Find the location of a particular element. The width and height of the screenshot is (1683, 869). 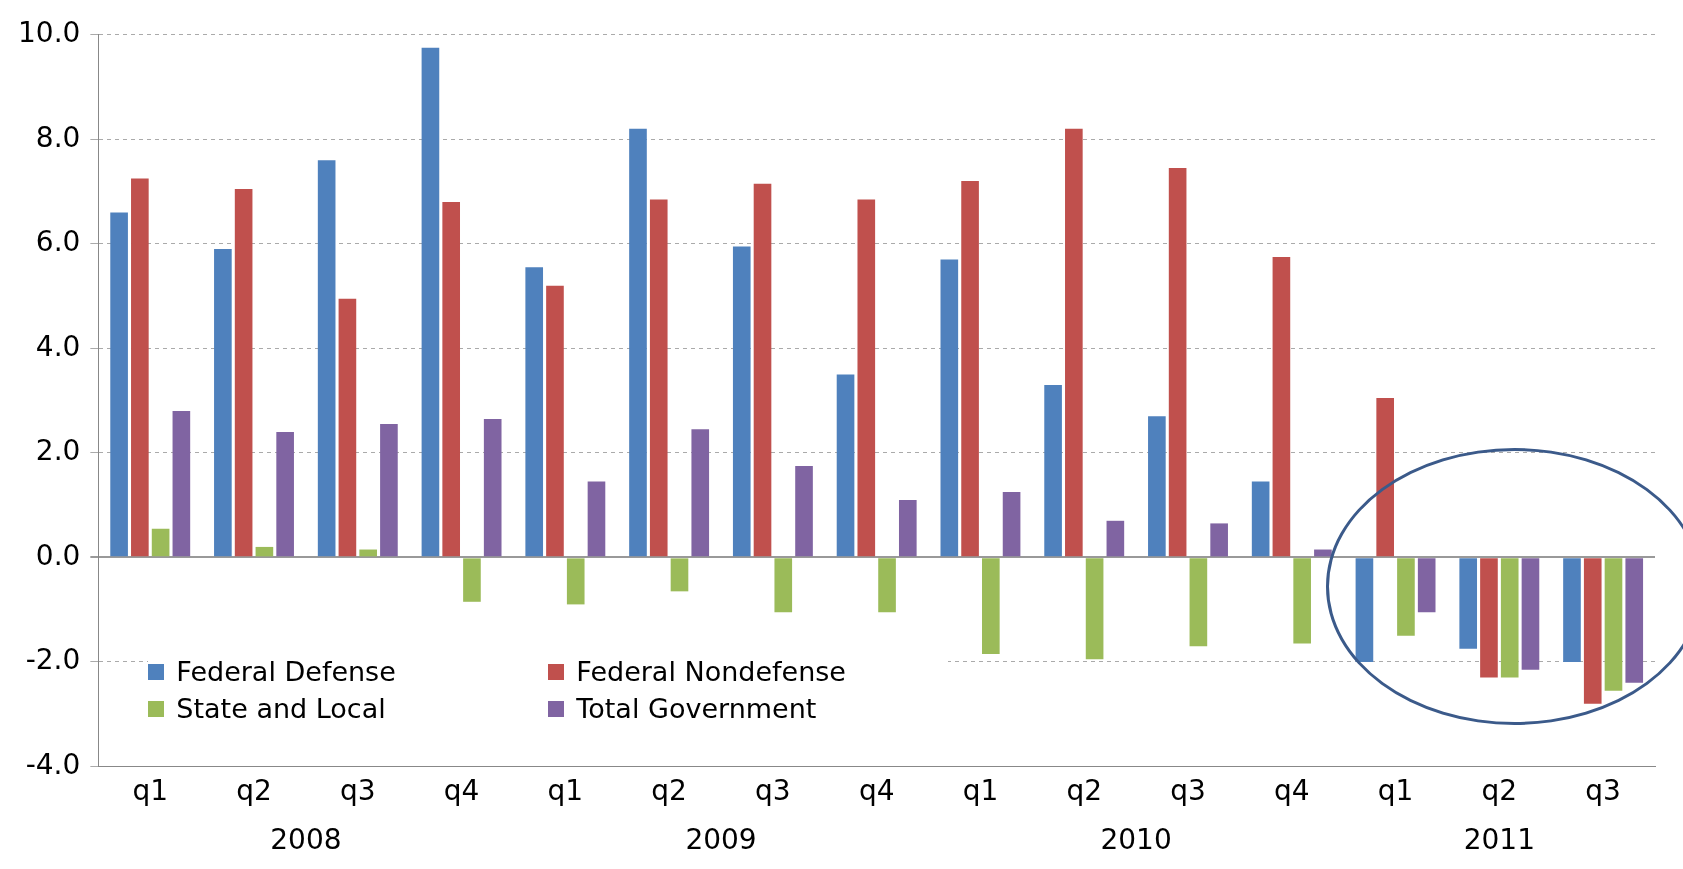

legend-label: Federal Nondefense is located at coordinates (711, 672).